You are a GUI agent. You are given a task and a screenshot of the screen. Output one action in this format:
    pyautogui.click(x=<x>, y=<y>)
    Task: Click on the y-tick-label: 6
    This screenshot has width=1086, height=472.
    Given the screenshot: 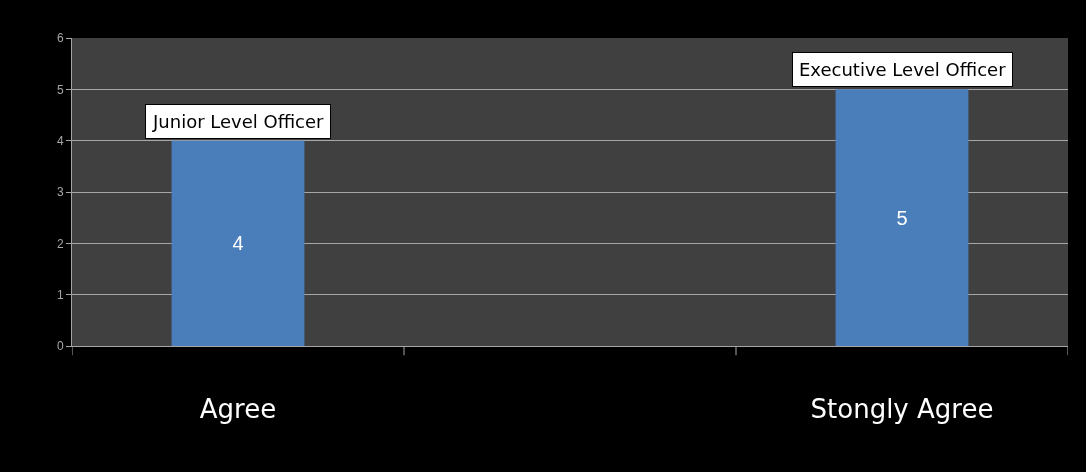 What is the action you would take?
    pyautogui.click(x=60, y=38)
    